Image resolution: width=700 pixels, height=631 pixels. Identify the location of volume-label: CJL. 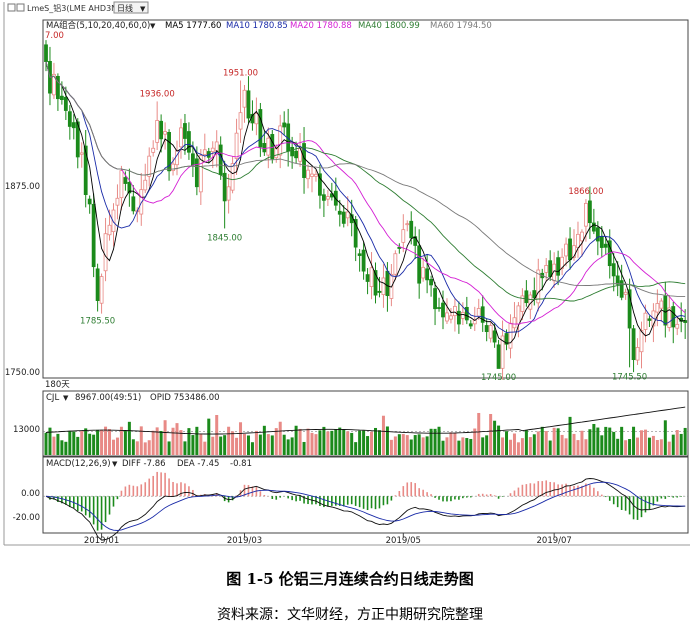
(52, 398).